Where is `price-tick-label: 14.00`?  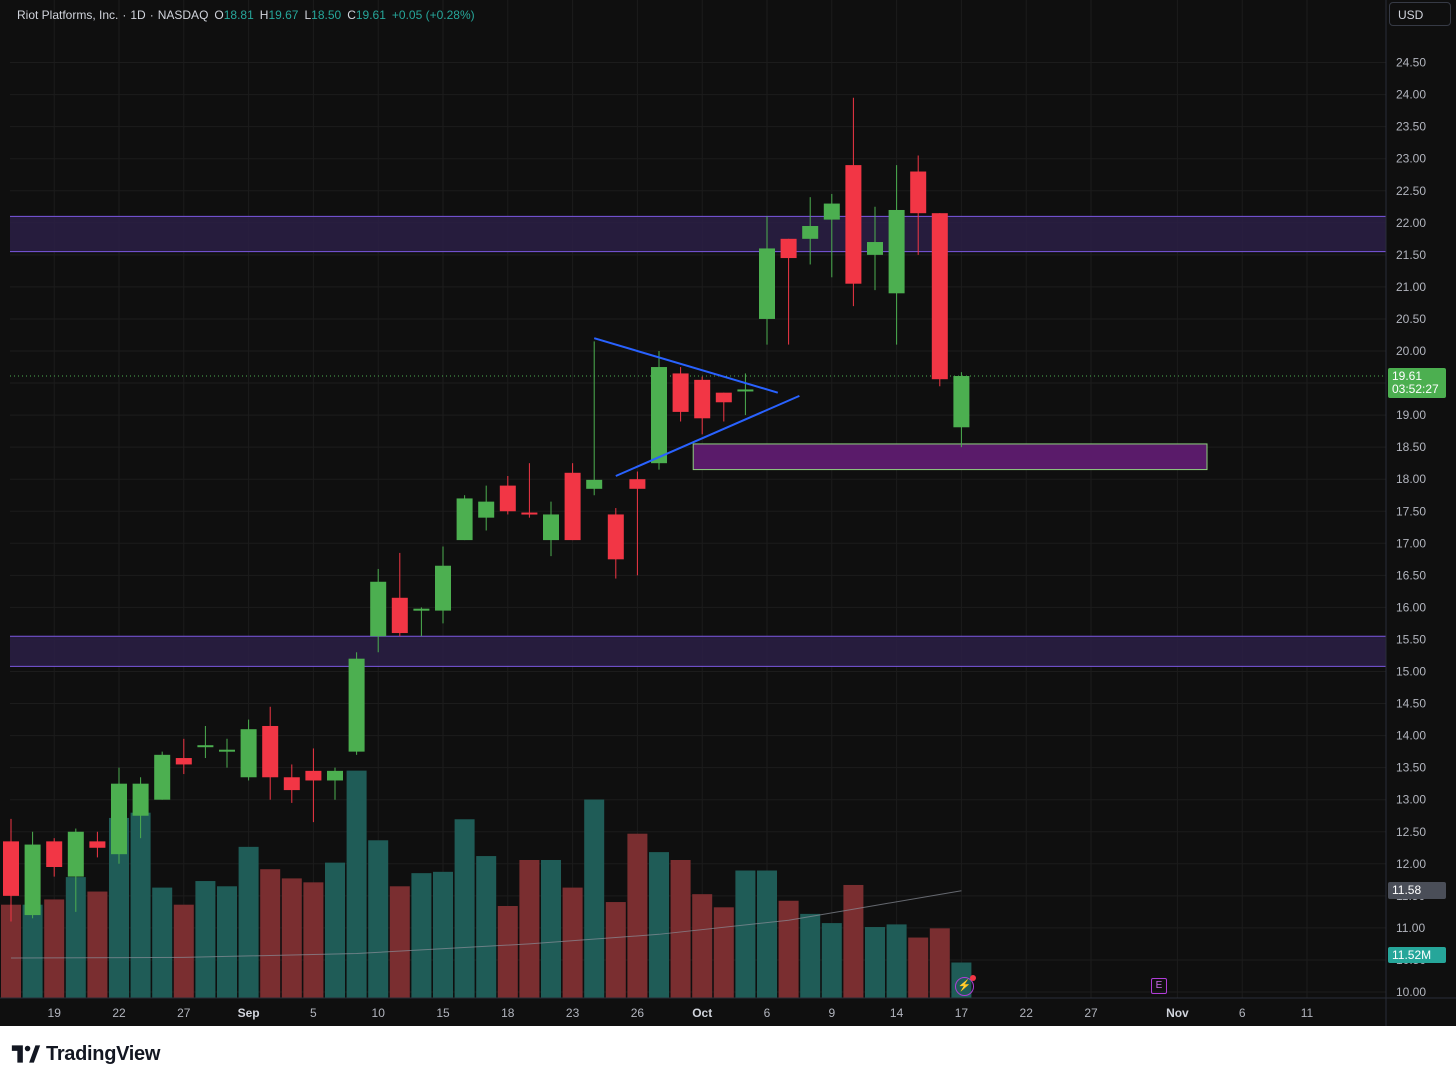 price-tick-label: 14.00 is located at coordinates (1411, 736).